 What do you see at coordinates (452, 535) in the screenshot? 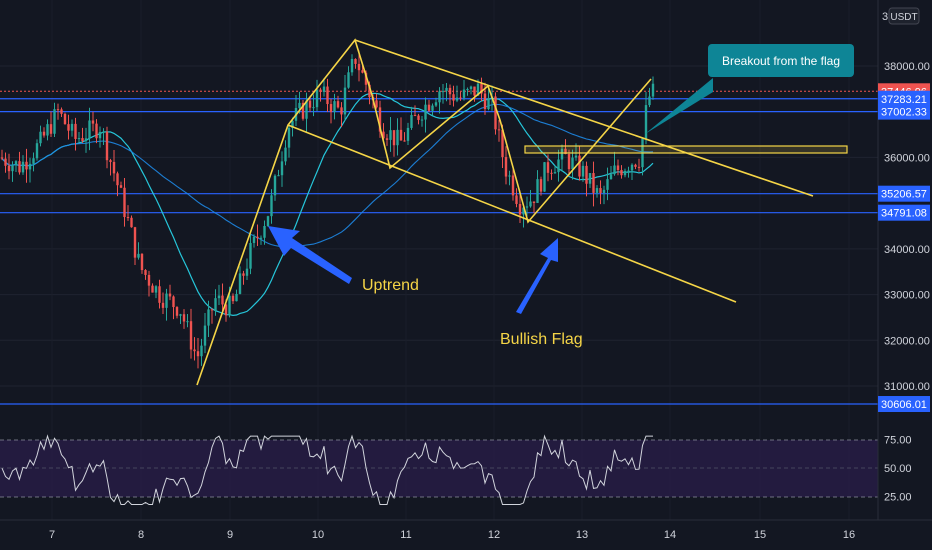
I see `time-axis: 7 8 9 10 11 12 13 14 15 16` at bounding box center [452, 535].